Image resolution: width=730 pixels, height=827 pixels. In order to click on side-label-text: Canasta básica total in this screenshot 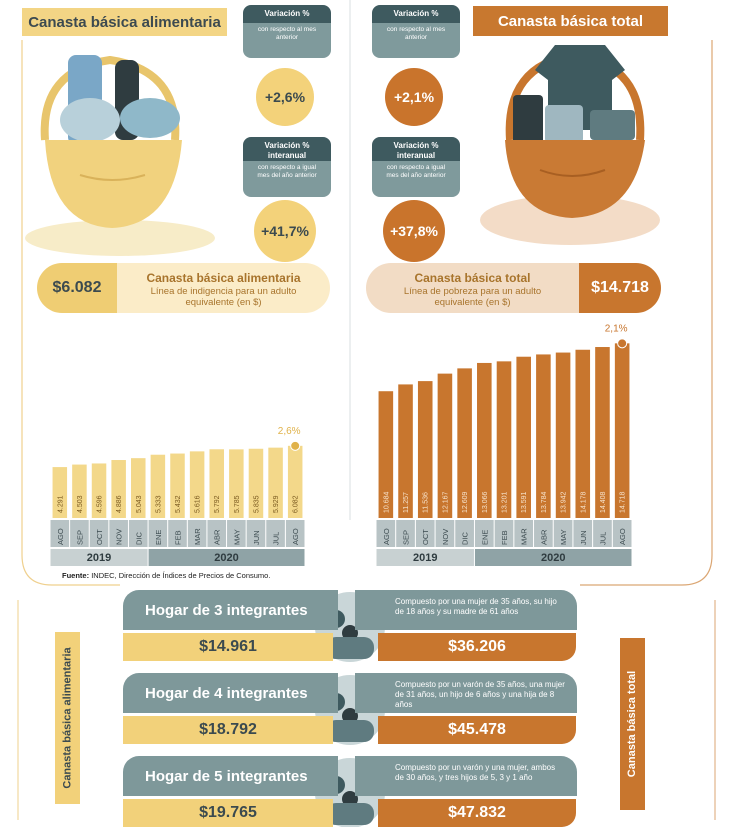, I will do `click(632, 724)`.